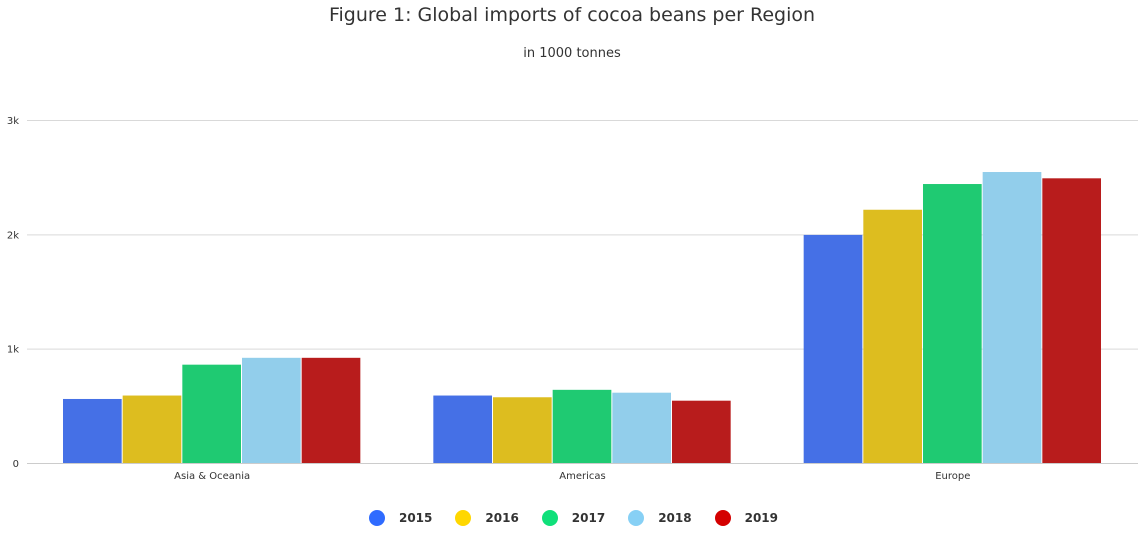 The image size is (1144, 539). I want to click on chart-legend: 2015 2016 2017 2018 2019, so click(572, 518).